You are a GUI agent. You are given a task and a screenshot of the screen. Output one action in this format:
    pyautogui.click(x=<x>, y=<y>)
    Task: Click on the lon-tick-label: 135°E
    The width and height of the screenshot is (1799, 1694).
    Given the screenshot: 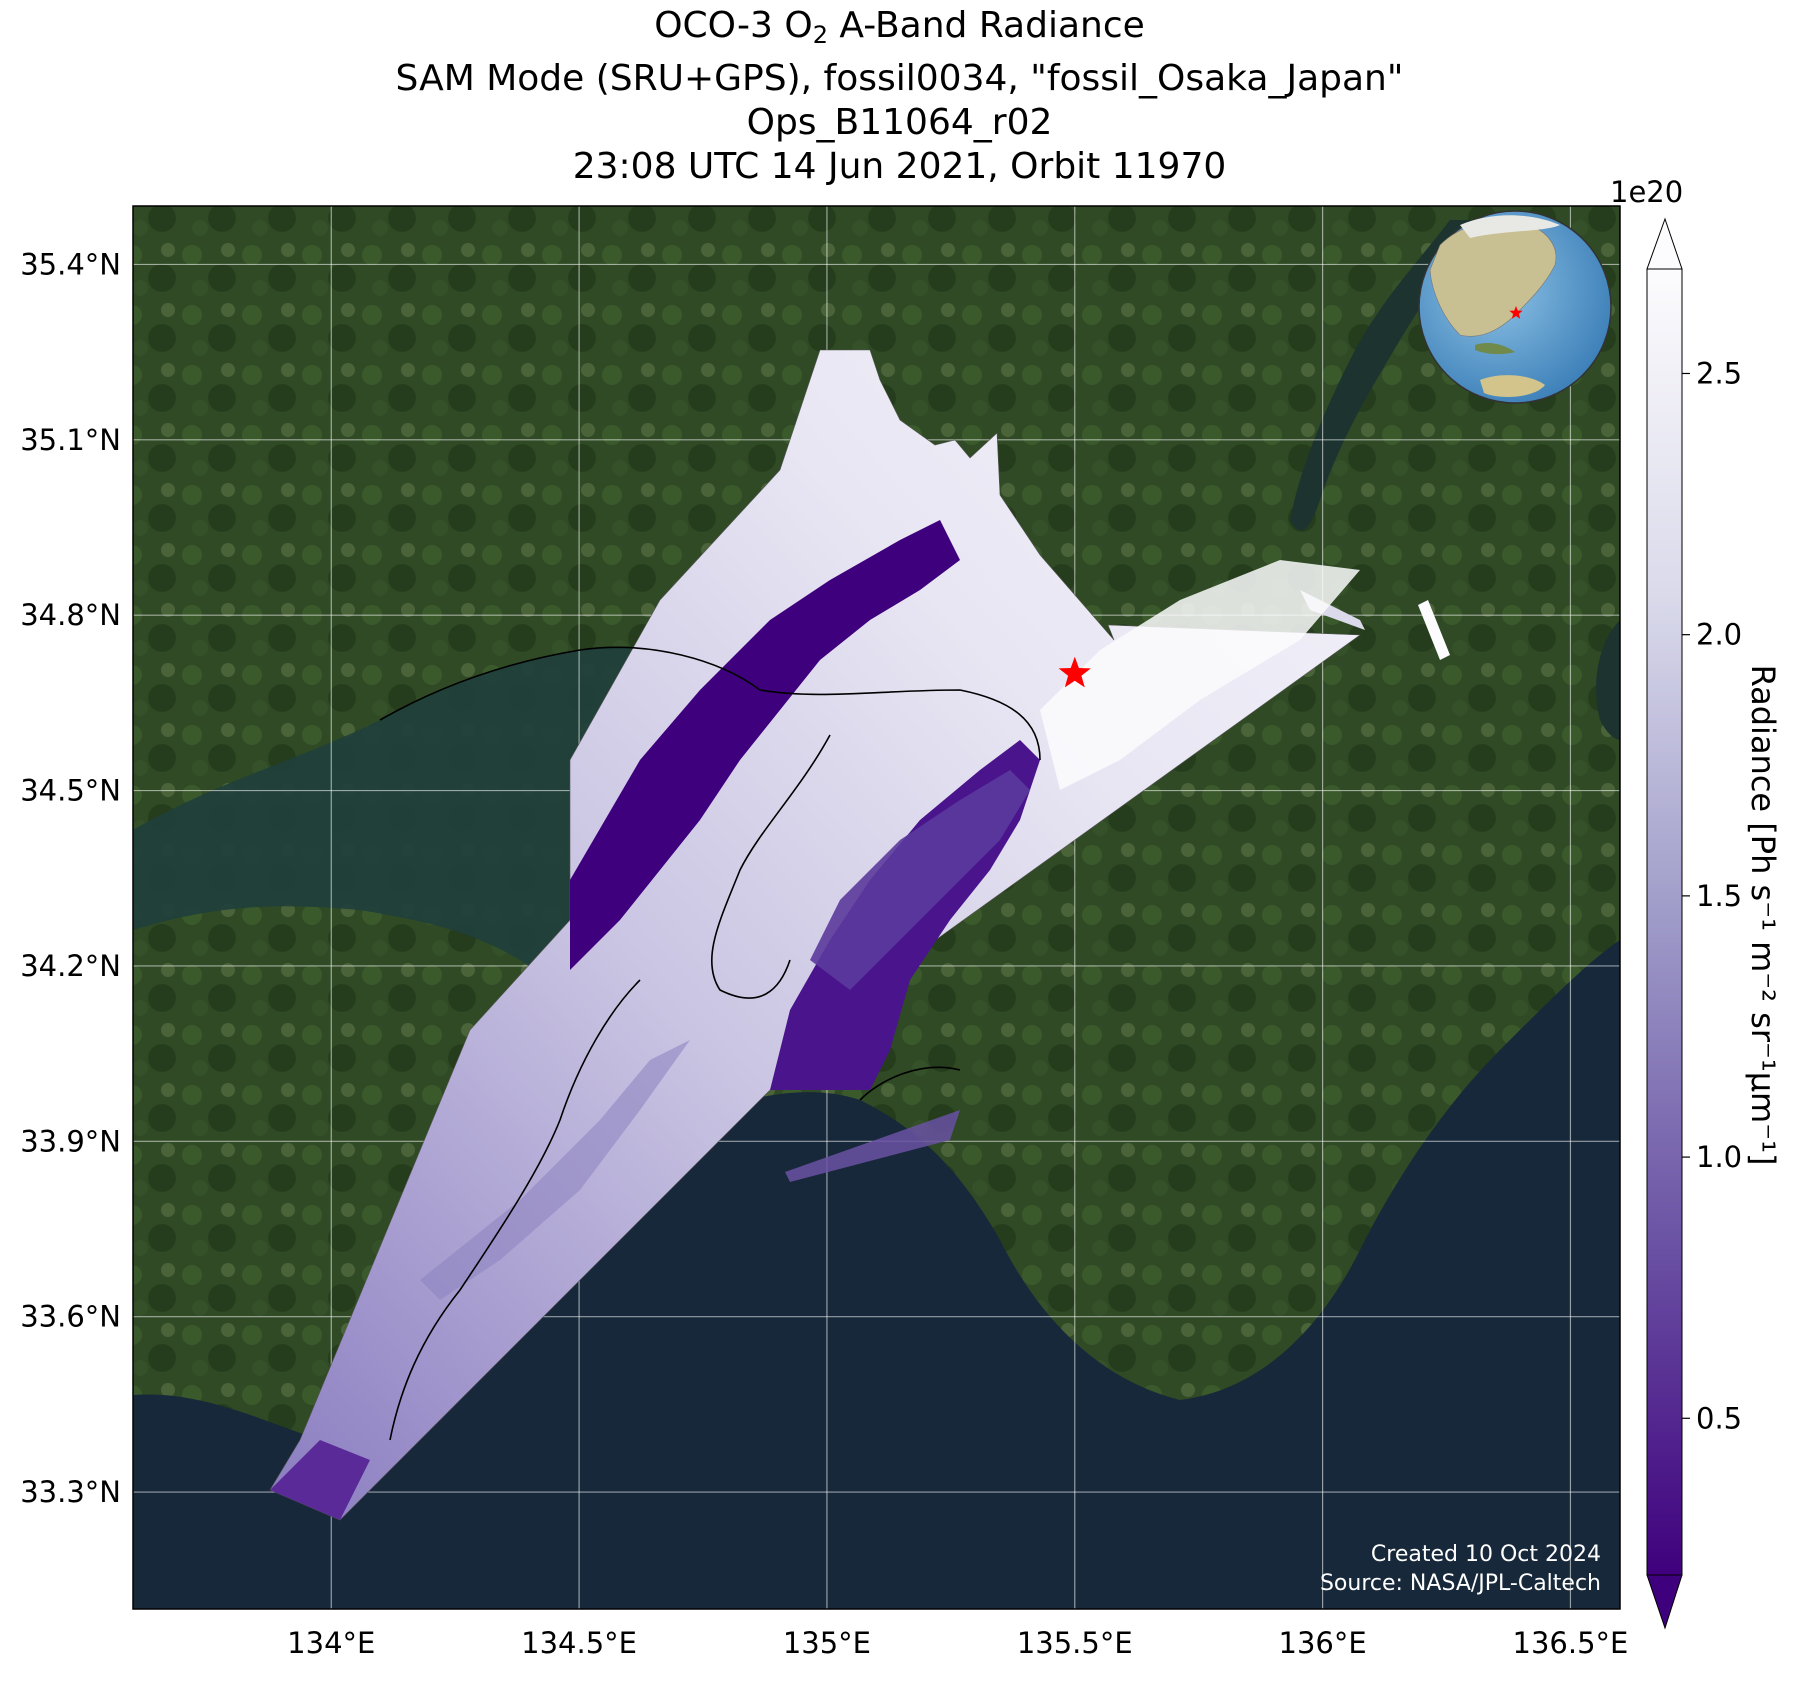 What is the action you would take?
    pyautogui.click(x=827, y=1643)
    